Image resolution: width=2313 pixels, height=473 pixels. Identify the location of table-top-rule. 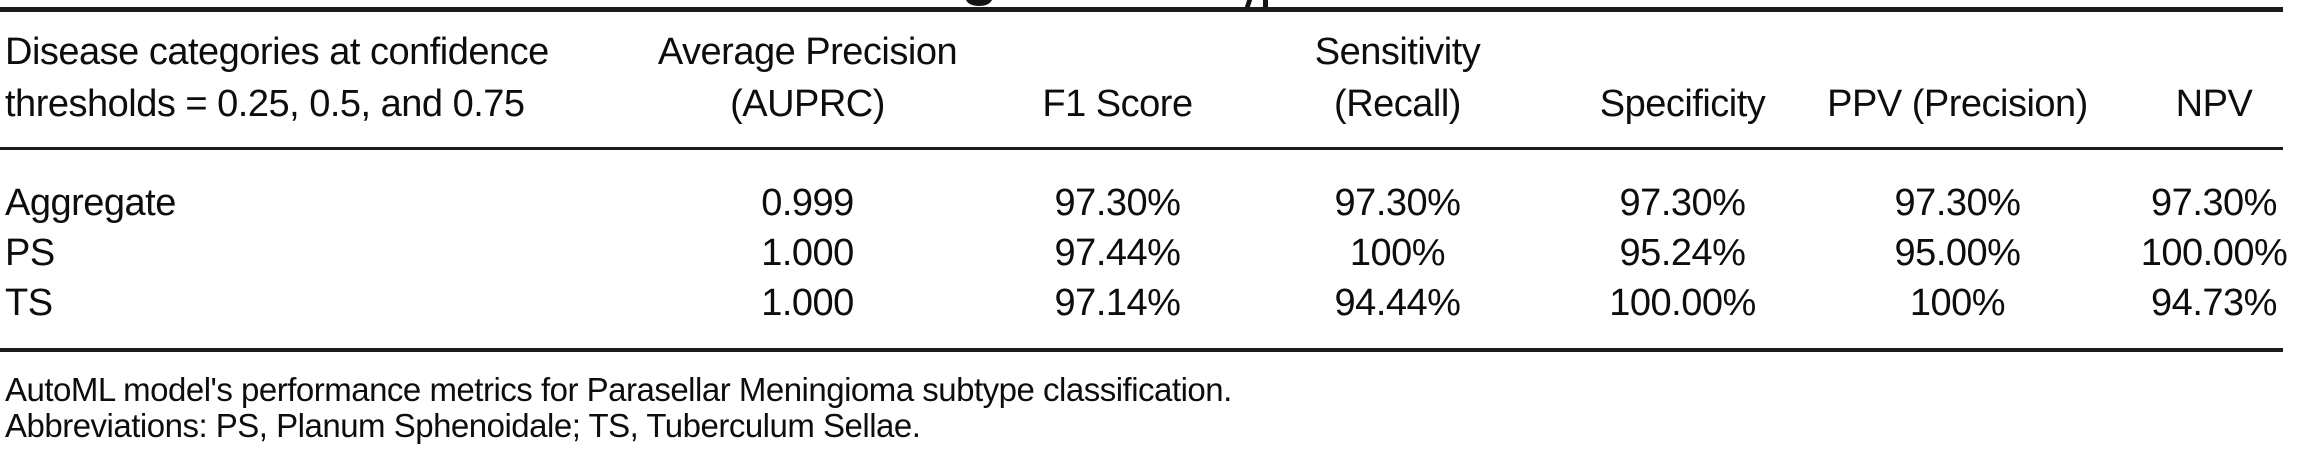
(1141, 9).